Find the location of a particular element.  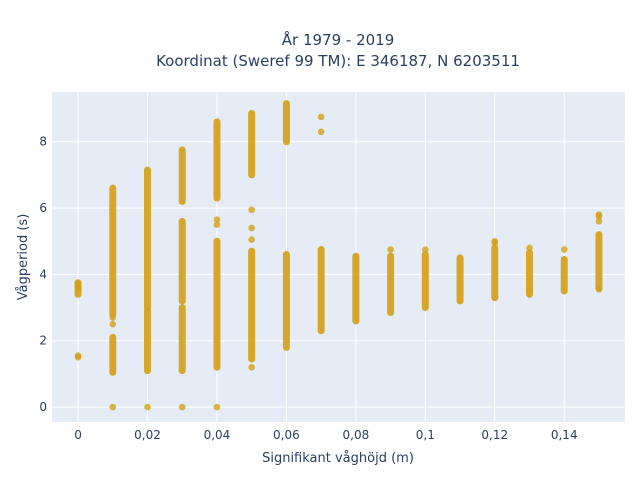

y-axis-ticks: 0 2 4 6 8 is located at coordinates (43, 274).